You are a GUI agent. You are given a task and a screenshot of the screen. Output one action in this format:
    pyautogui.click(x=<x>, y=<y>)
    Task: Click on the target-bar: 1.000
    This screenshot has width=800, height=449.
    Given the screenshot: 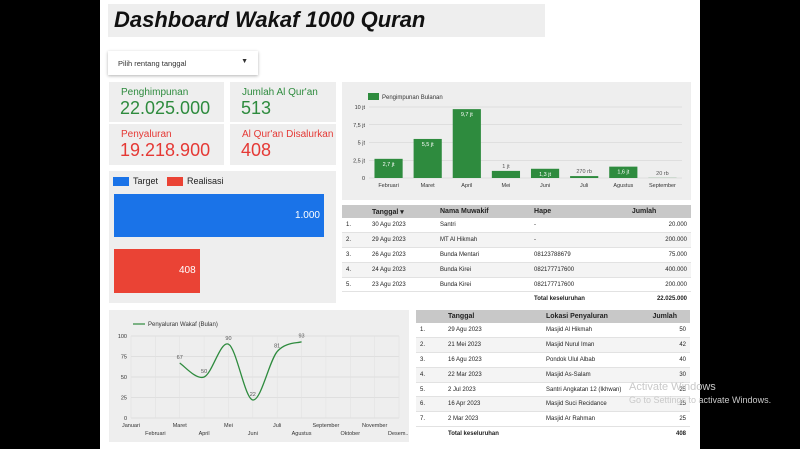 What is the action you would take?
    pyautogui.click(x=219, y=215)
    